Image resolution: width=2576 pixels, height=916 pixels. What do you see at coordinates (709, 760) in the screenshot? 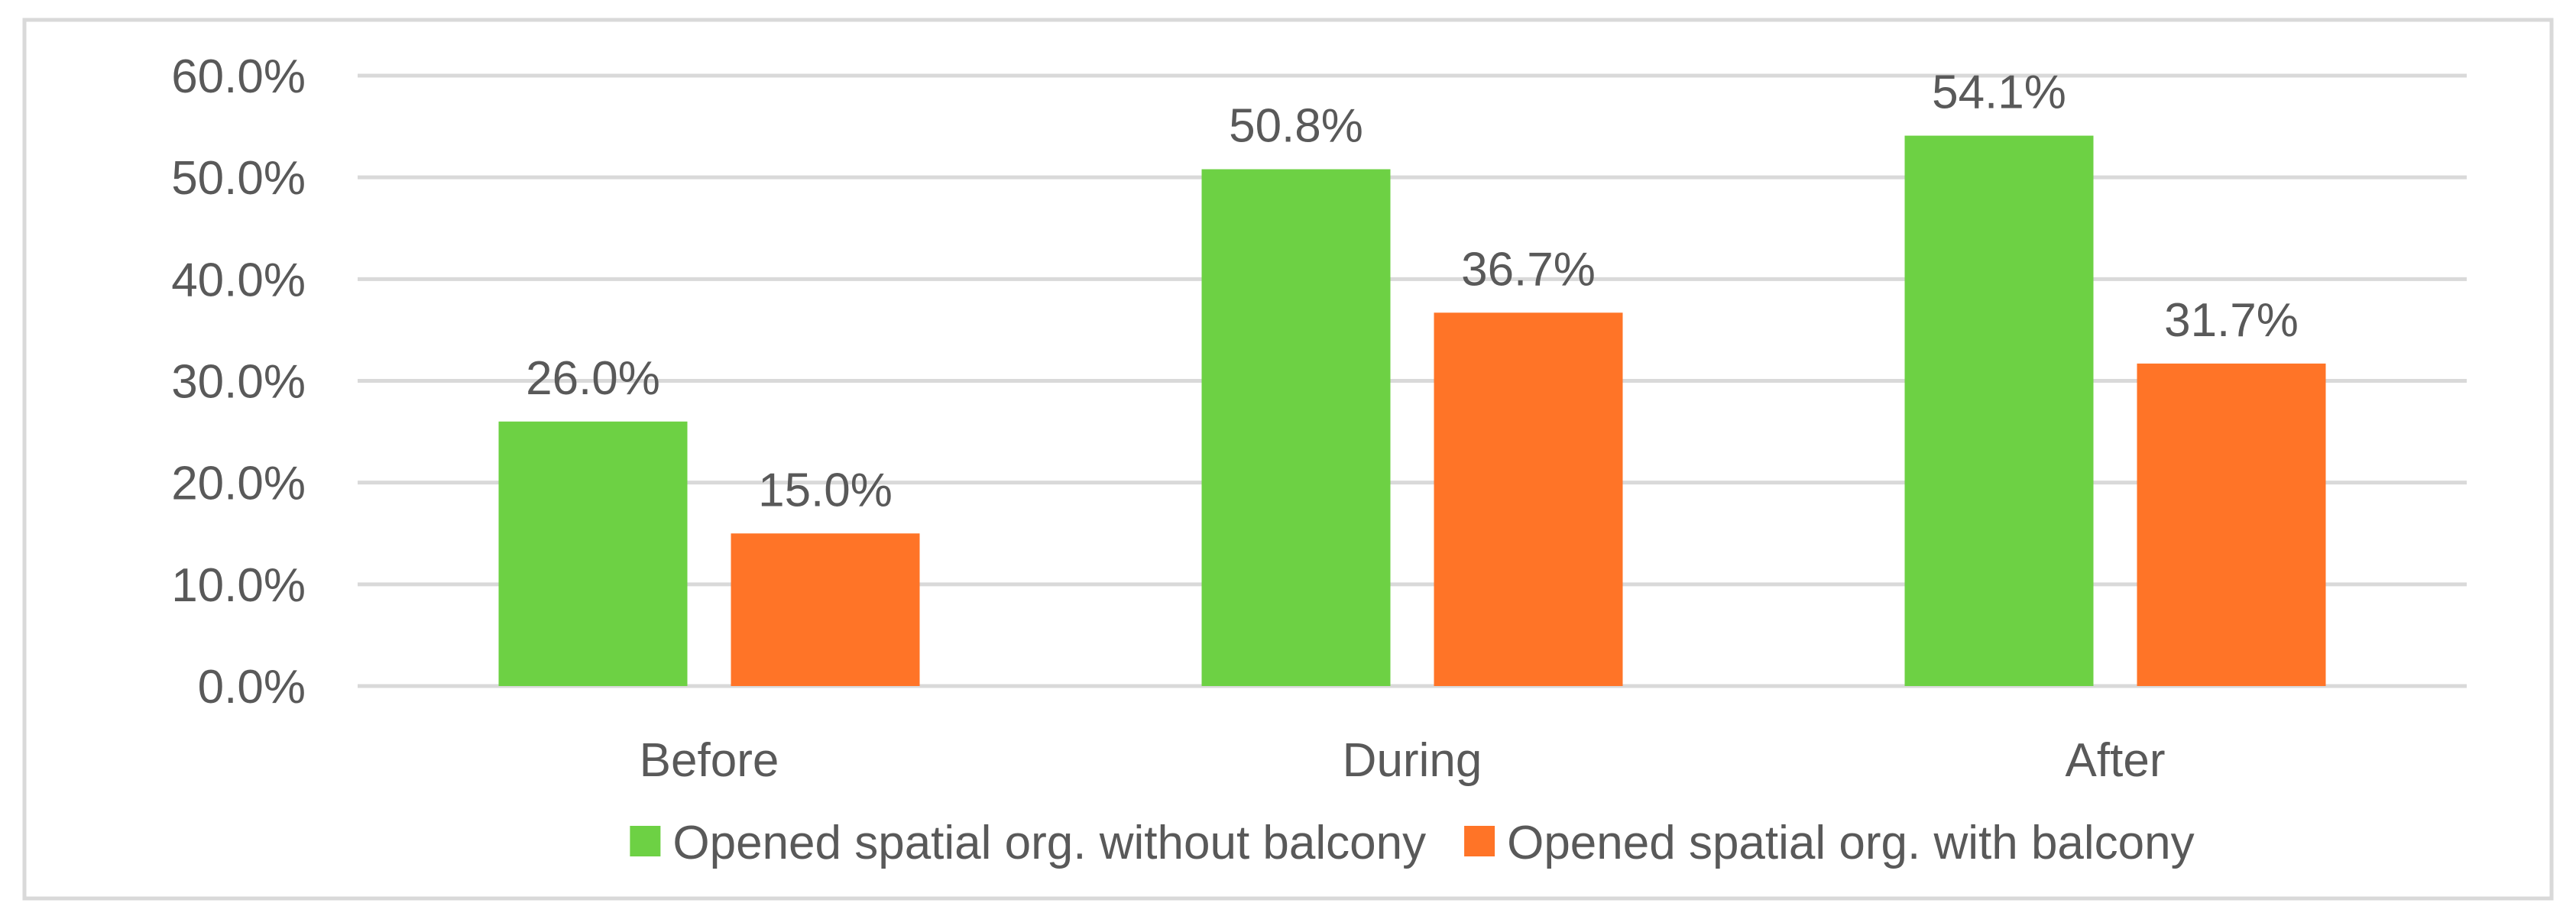
I see `x-category-label: Before` at bounding box center [709, 760].